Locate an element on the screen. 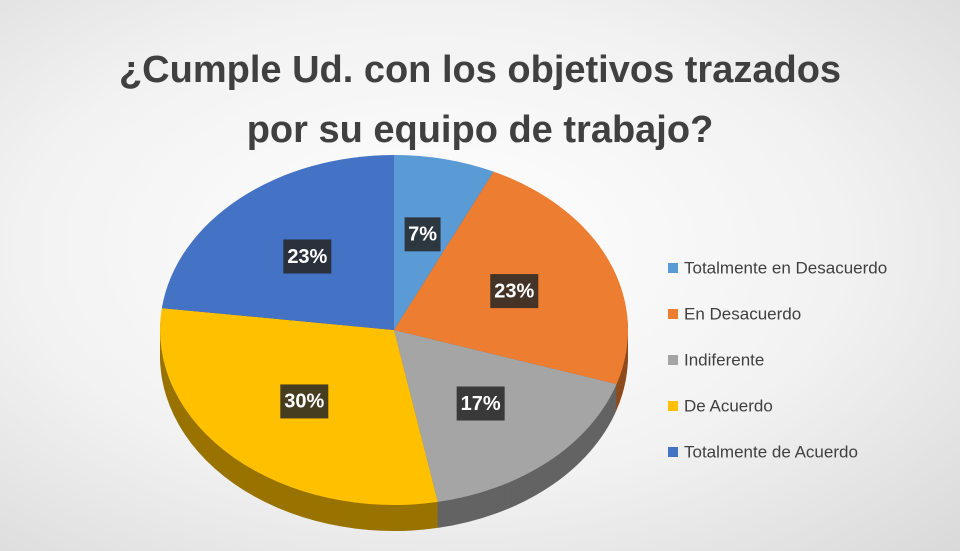 The width and height of the screenshot is (960, 551). legend-label: Totalmente en Desacuerdo is located at coordinates (785, 267).